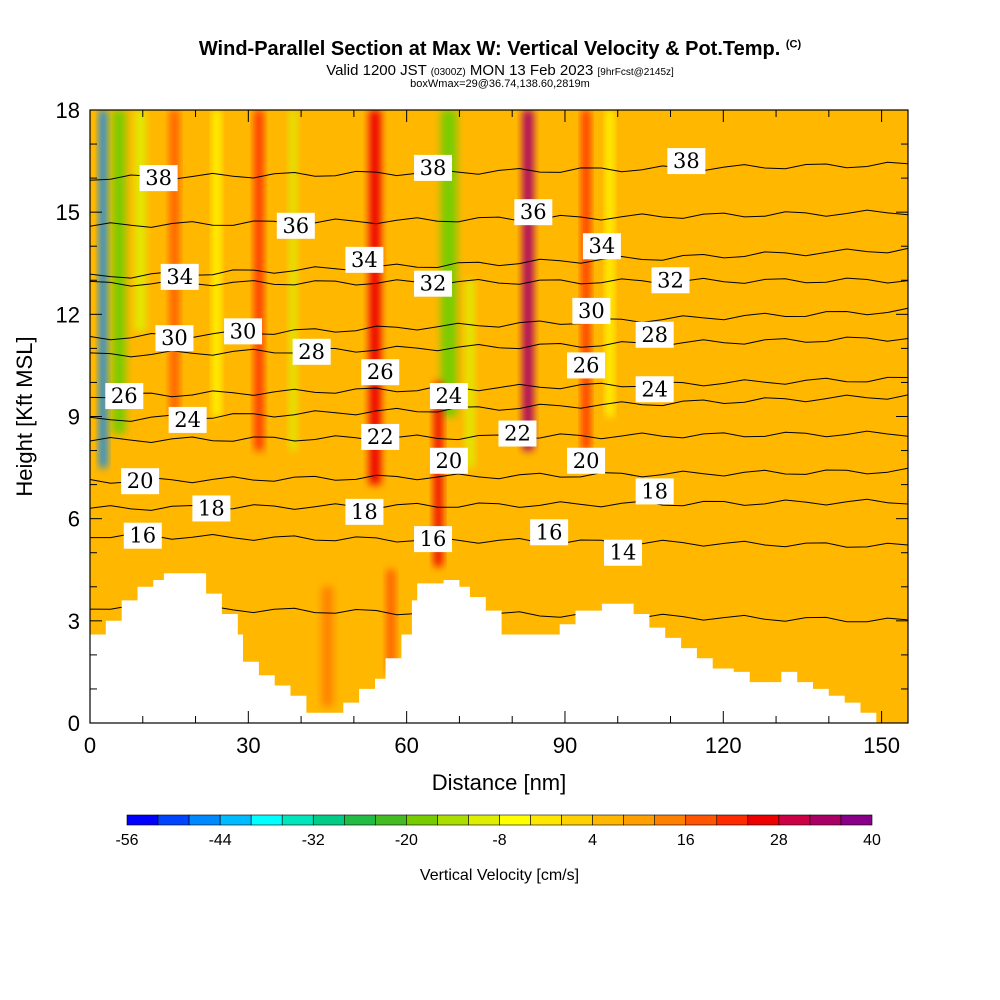  Describe the element at coordinates (406, 840) in the screenshot. I see `colorbar-tick-label: -20` at that location.